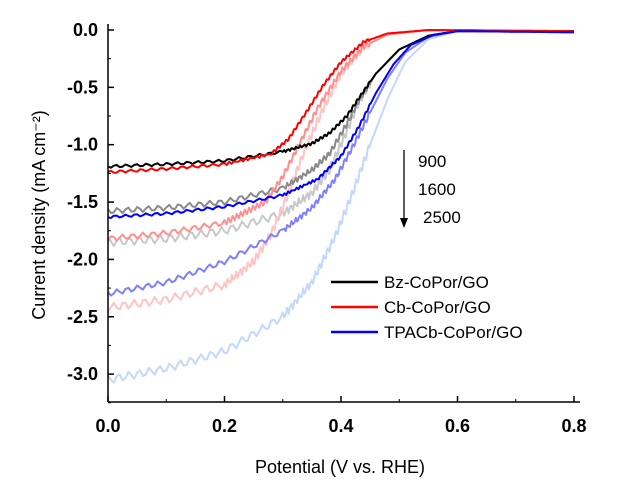 This screenshot has height=490, width=625. I want to click on x-tick-label: 0.4, so click(340, 426).